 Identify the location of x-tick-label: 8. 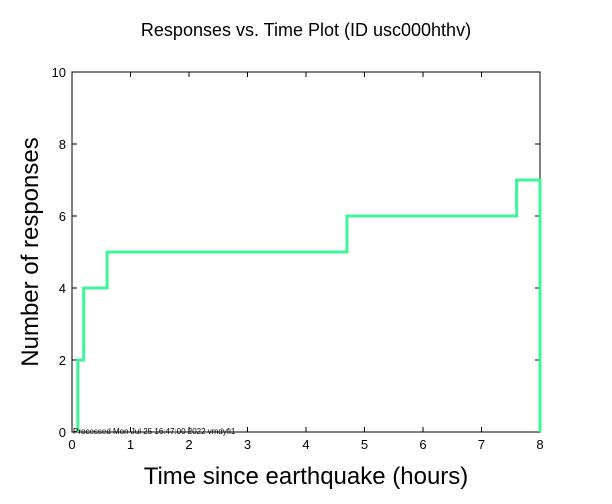
(539, 444).